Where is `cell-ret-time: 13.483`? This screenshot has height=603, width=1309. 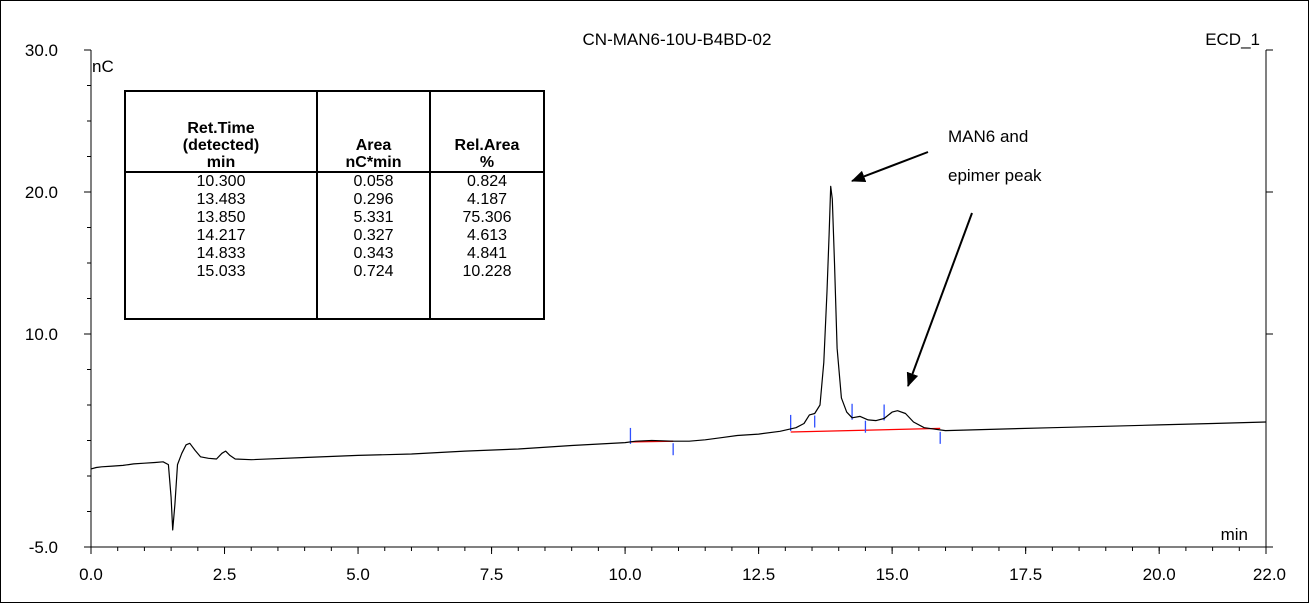 cell-ret-time: 13.483 is located at coordinates (222, 200).